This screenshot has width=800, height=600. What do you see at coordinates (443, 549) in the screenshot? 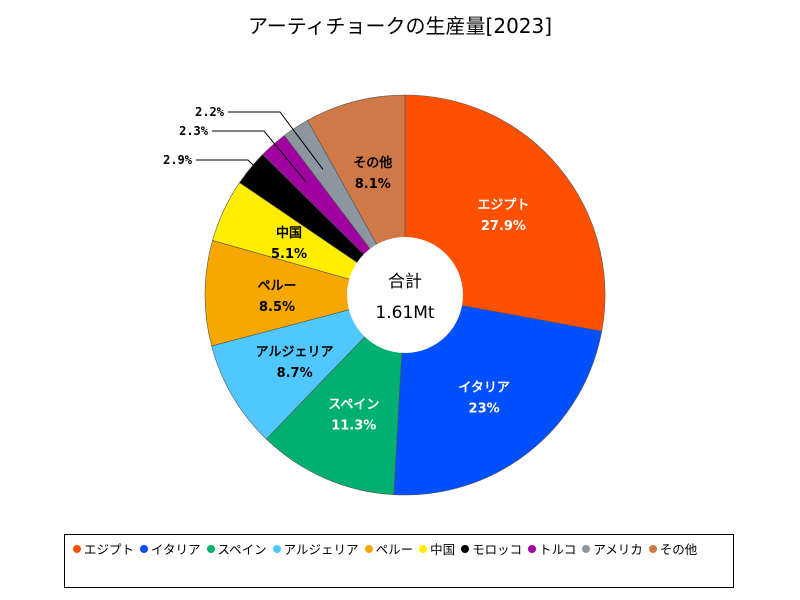
I see `legend-label: 中国` at bounding box center [443, 549].